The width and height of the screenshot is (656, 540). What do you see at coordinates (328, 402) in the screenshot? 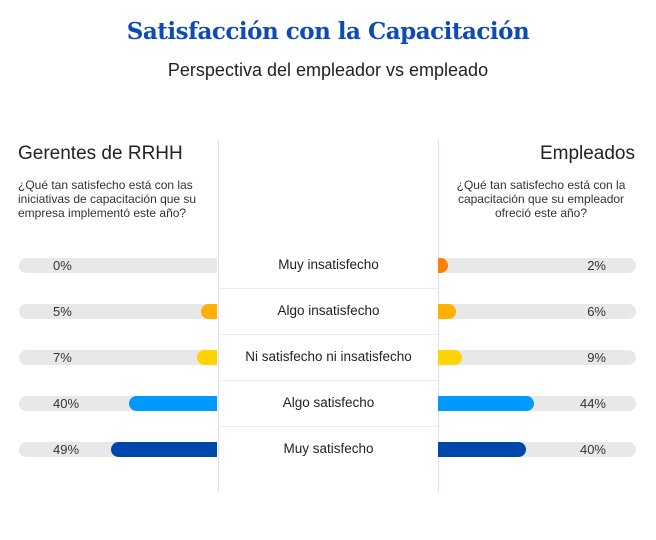
I see `category-label: Algo satisfecho` at bounding box center [328, 402].